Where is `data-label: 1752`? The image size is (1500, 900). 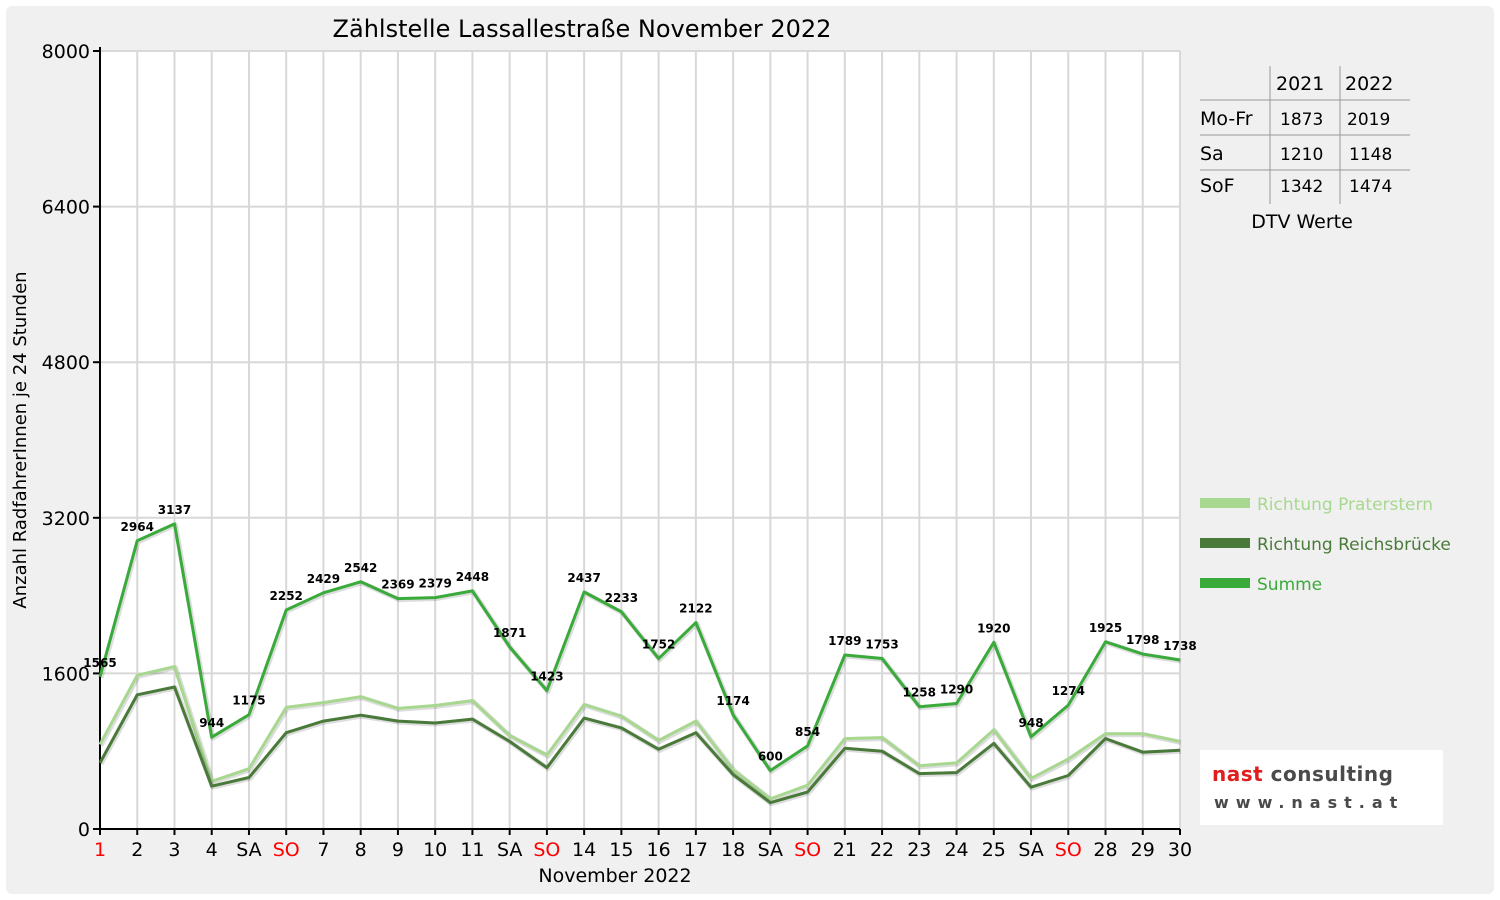
data-label: 1752 is located at coordinates (658, 645).